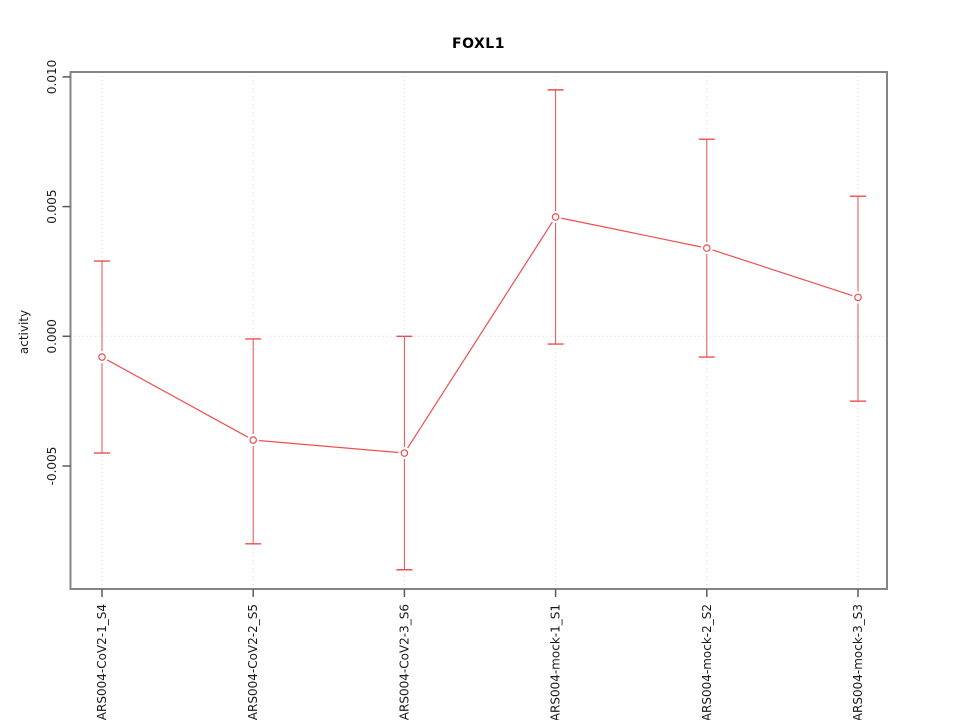  Describe the element at coordinates (556, 662) in the screenshot. I see `x-category-label: SARS004-mock-1_S1` at that location.